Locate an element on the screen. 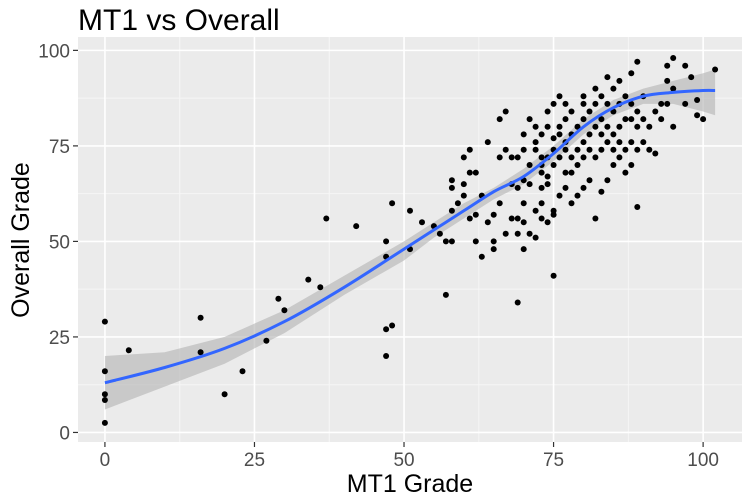  y-tick-label: 50 is located at coordinates (59, 242).